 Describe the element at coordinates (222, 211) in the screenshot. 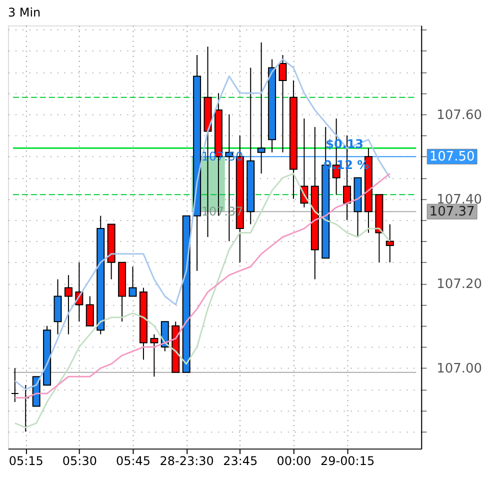

I see `annotation: 107.37` at that location.